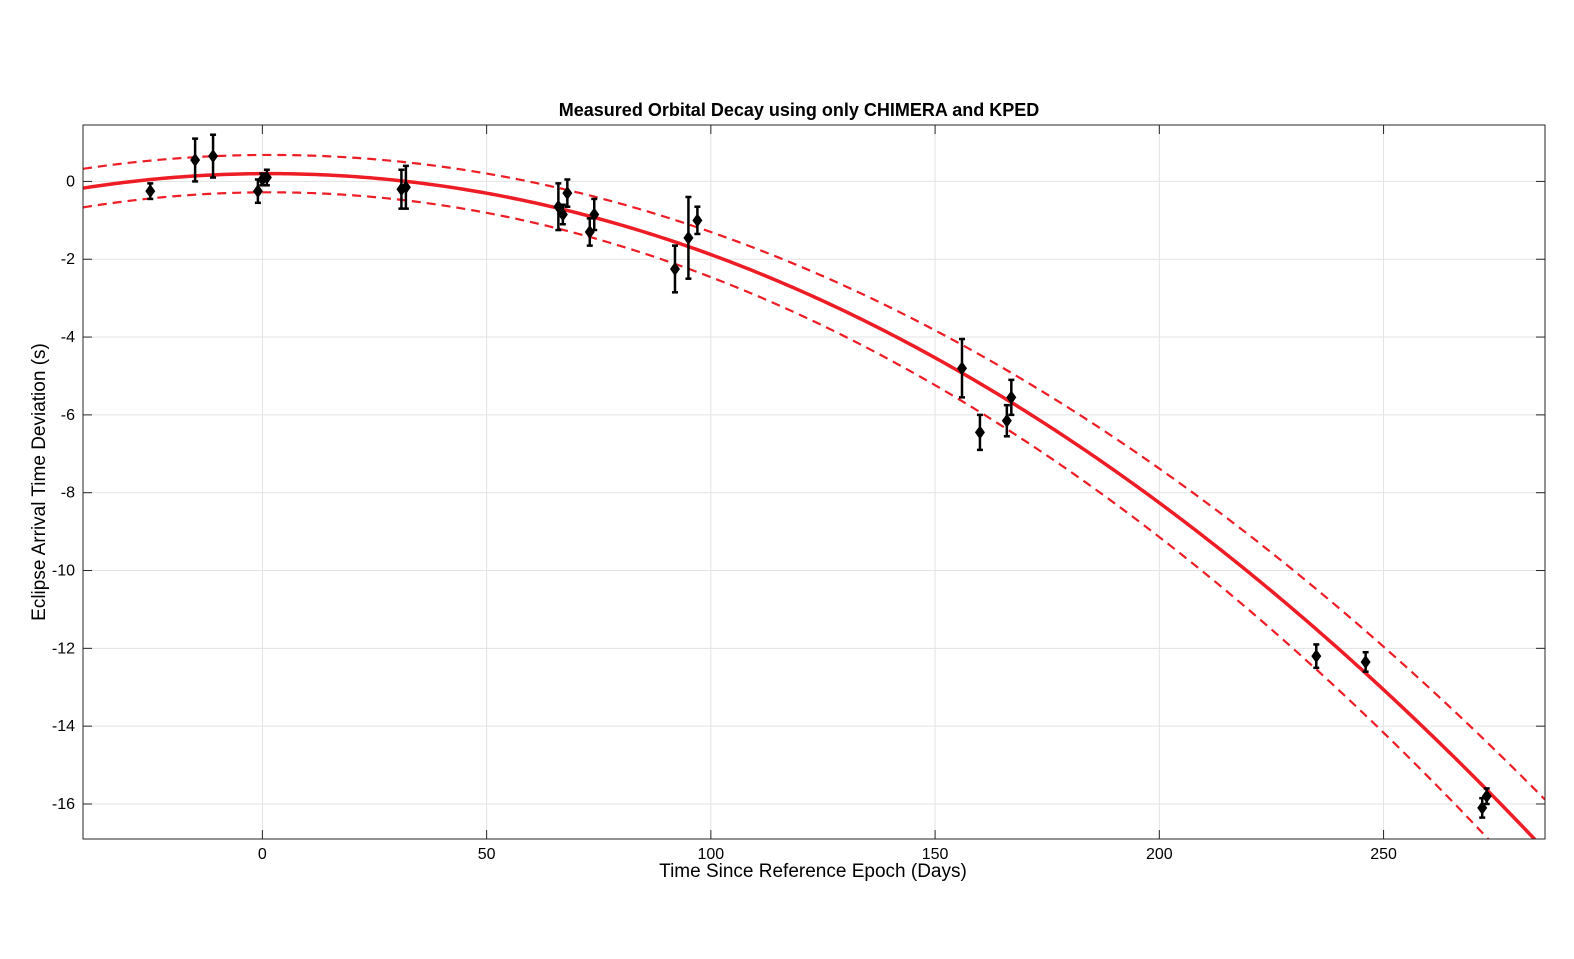  I want to click on y-tick-label: -2, so click(68, 259).